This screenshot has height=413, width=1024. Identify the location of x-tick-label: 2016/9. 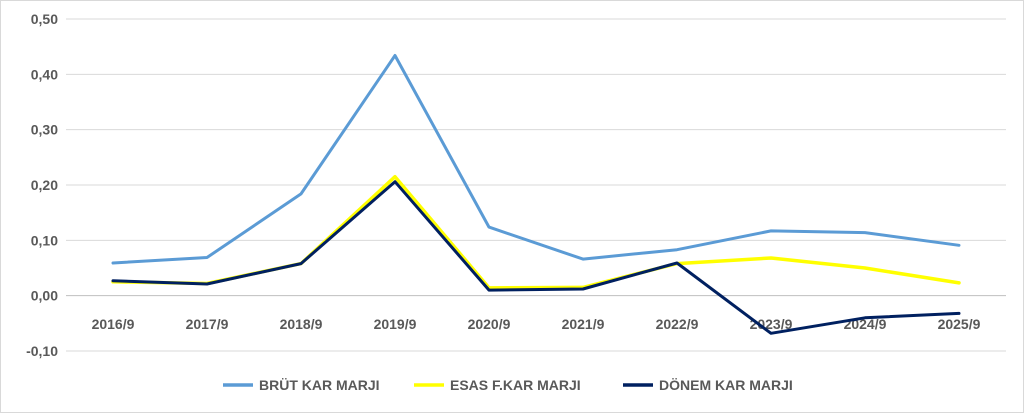
(113, 324).